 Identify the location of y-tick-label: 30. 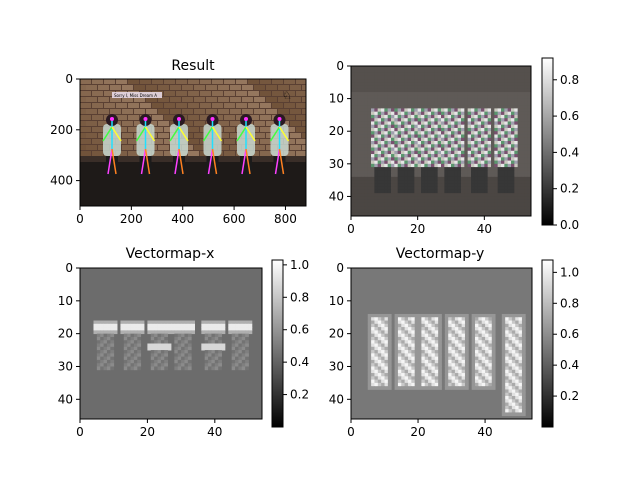
(65, 366).